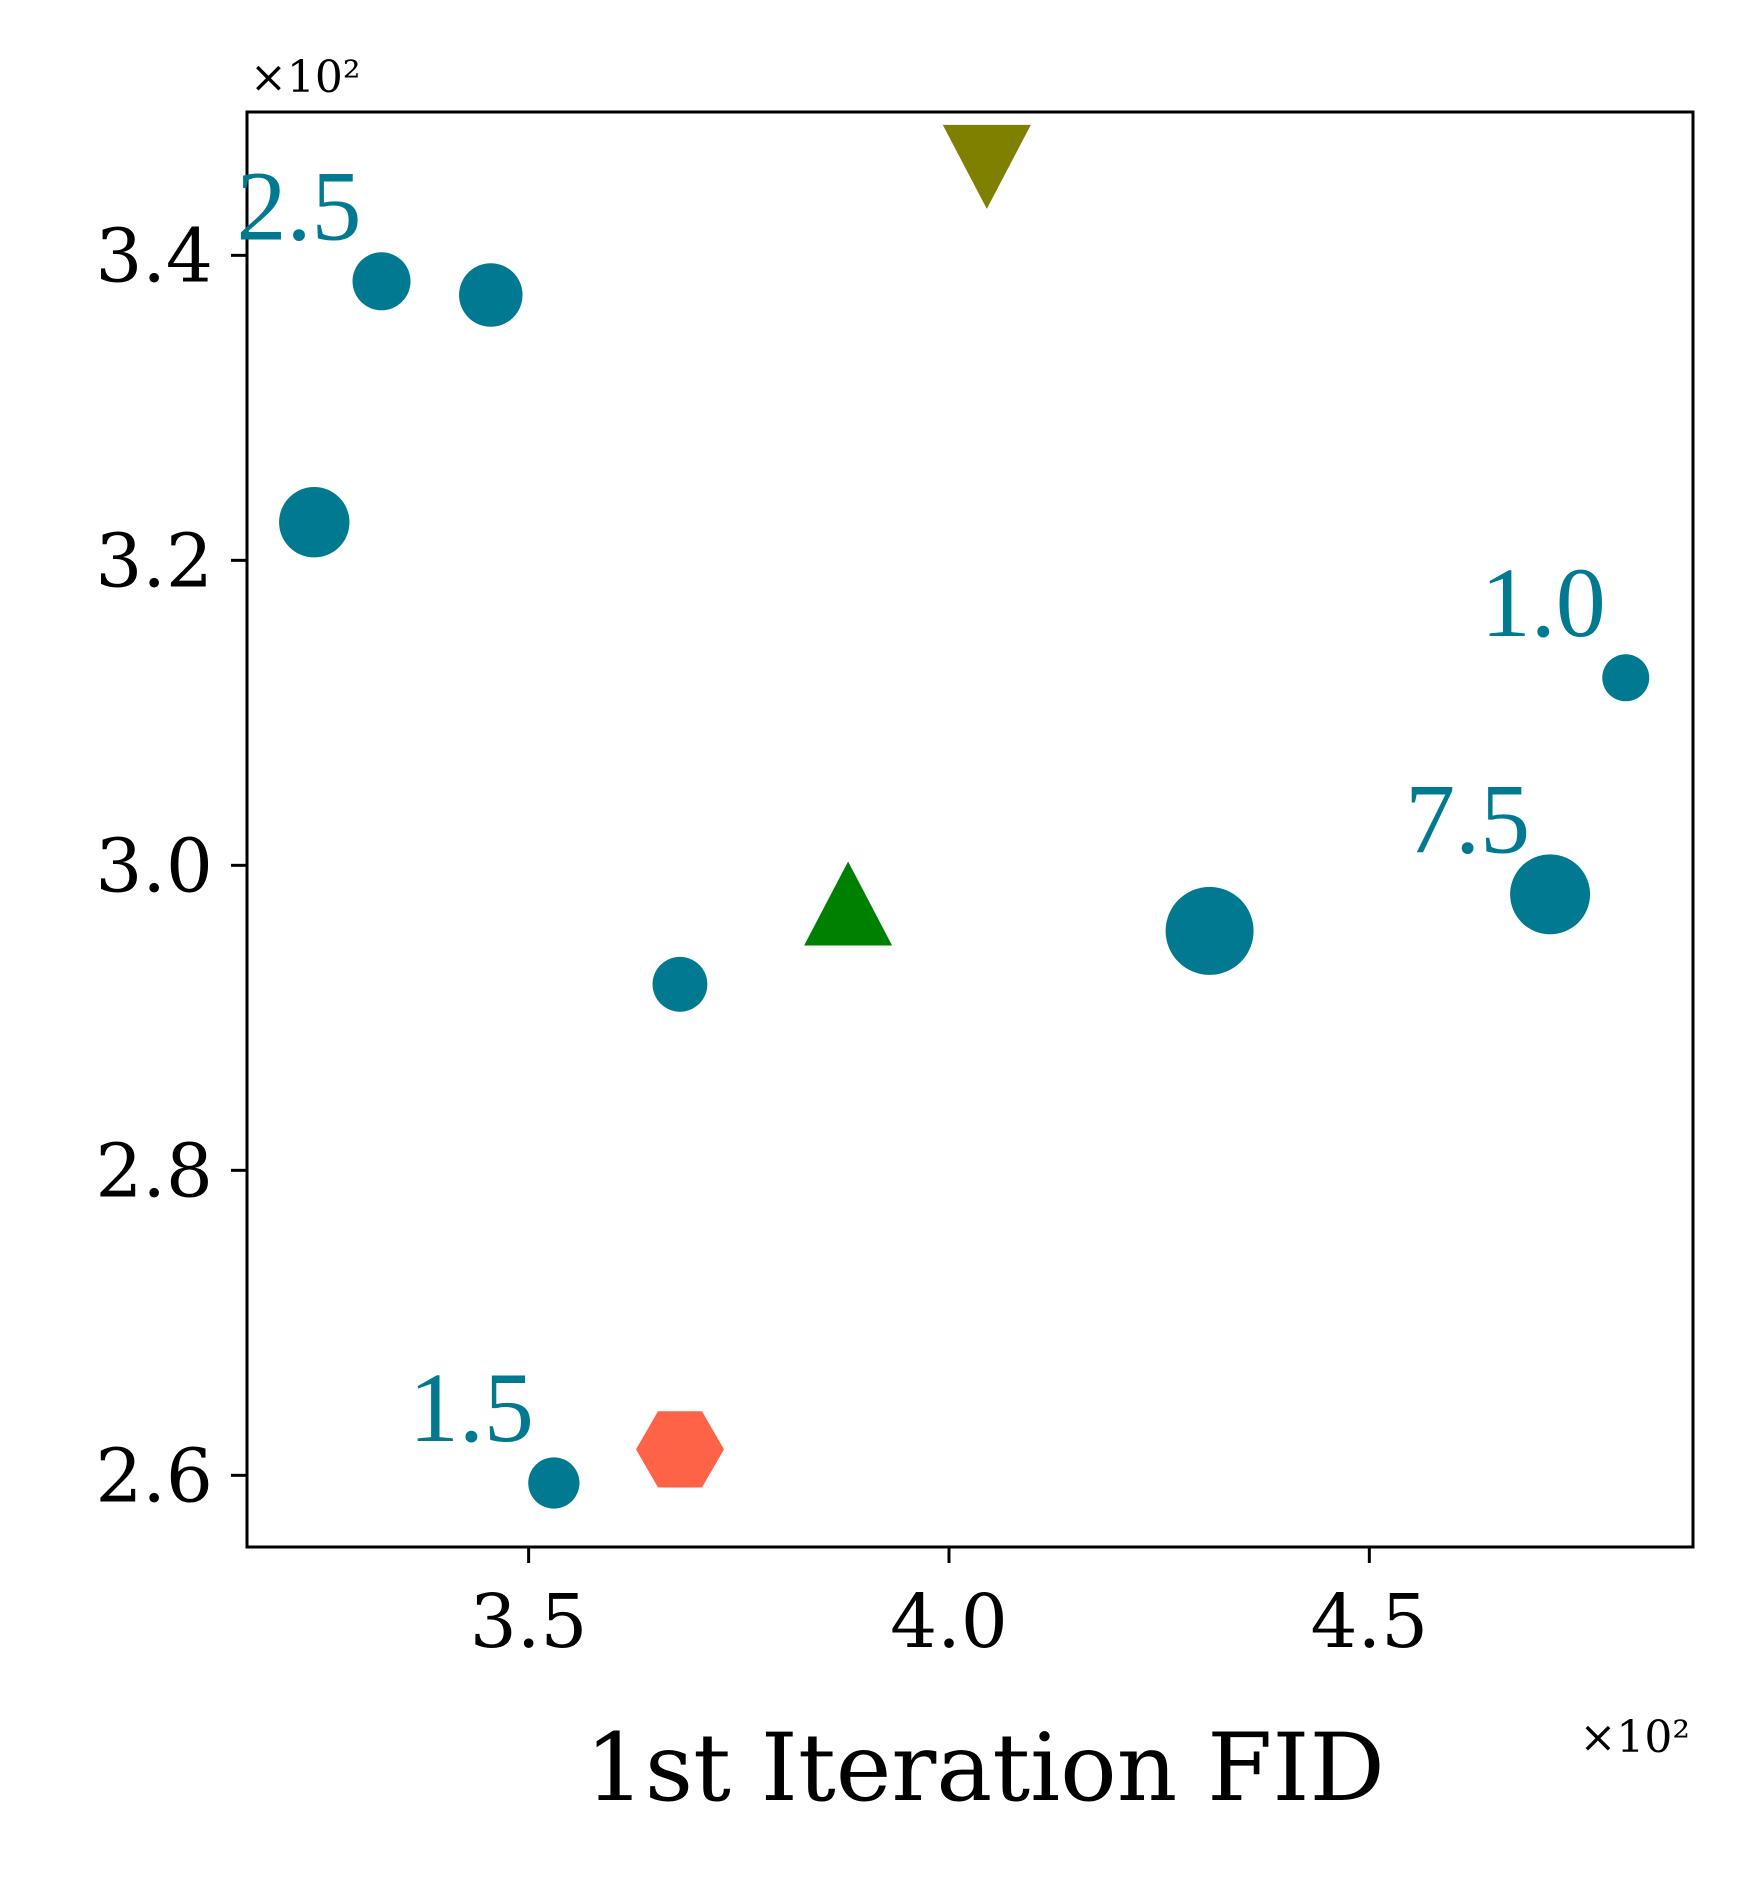 The height and width of the screenshot is (1887, 1744). Describe the element at coordinates (154, 1171) in the screenshot. I see `y-tick-label: 2.8` at that location.